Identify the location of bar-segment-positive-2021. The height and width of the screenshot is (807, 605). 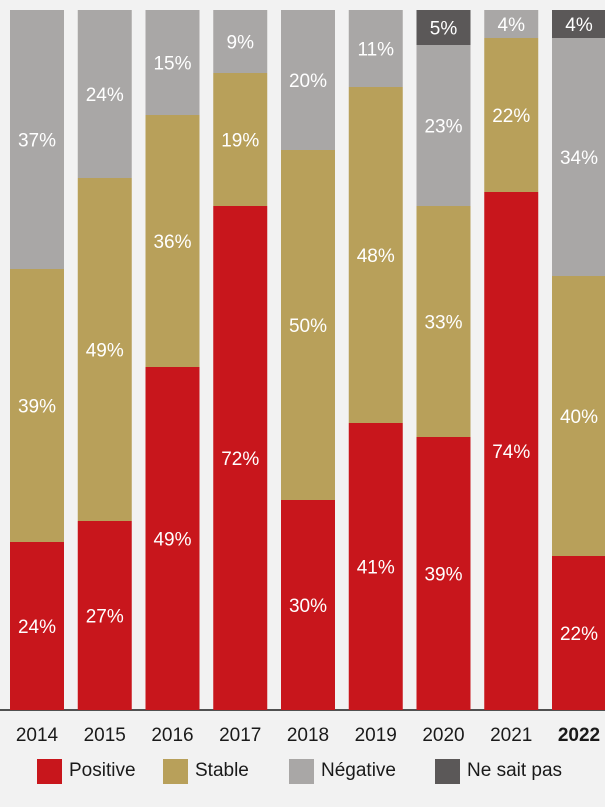
(511, 451).